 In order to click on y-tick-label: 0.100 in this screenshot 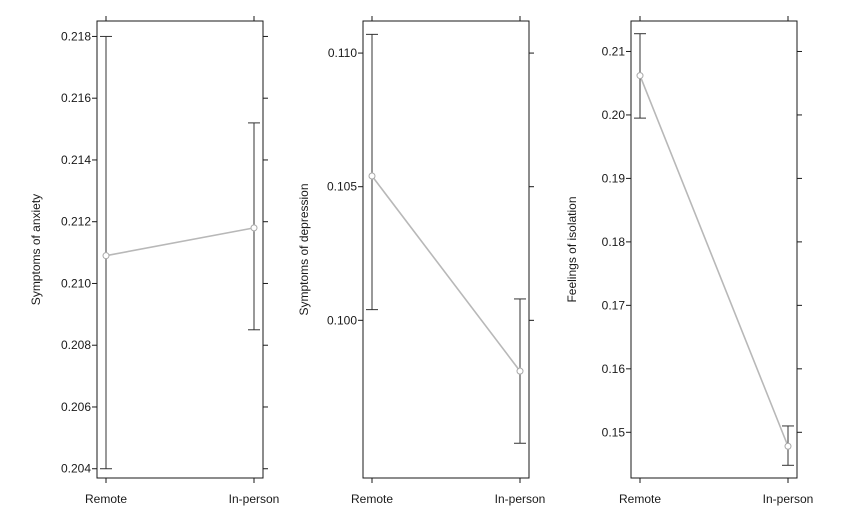, I will do `click(342, 320)`.